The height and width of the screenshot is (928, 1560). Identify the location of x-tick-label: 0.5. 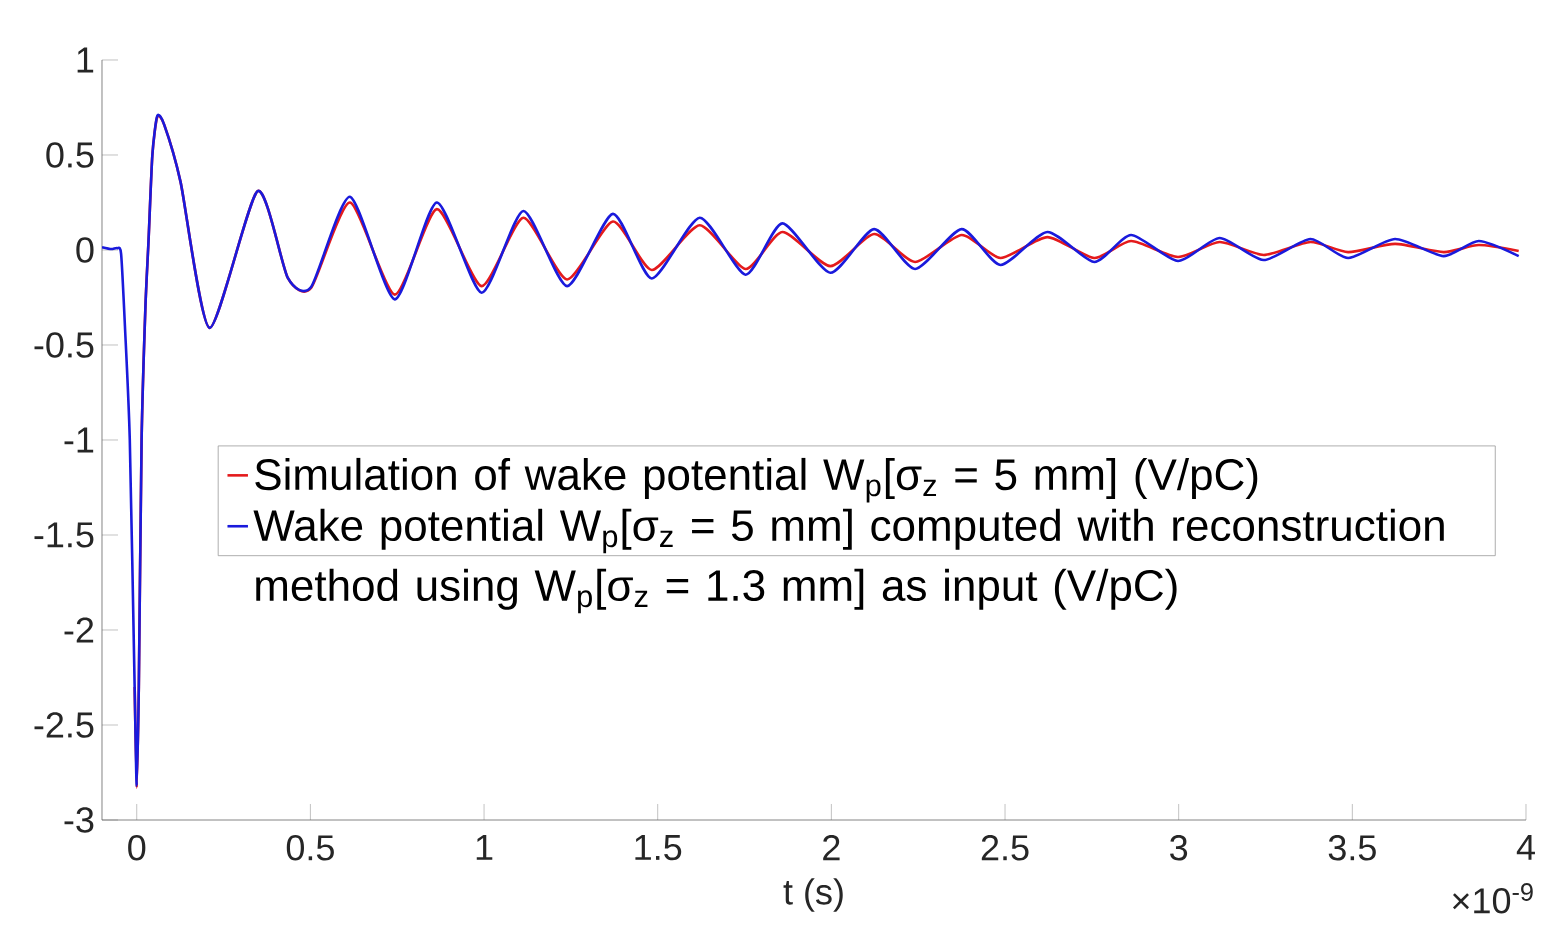
(310, 848).